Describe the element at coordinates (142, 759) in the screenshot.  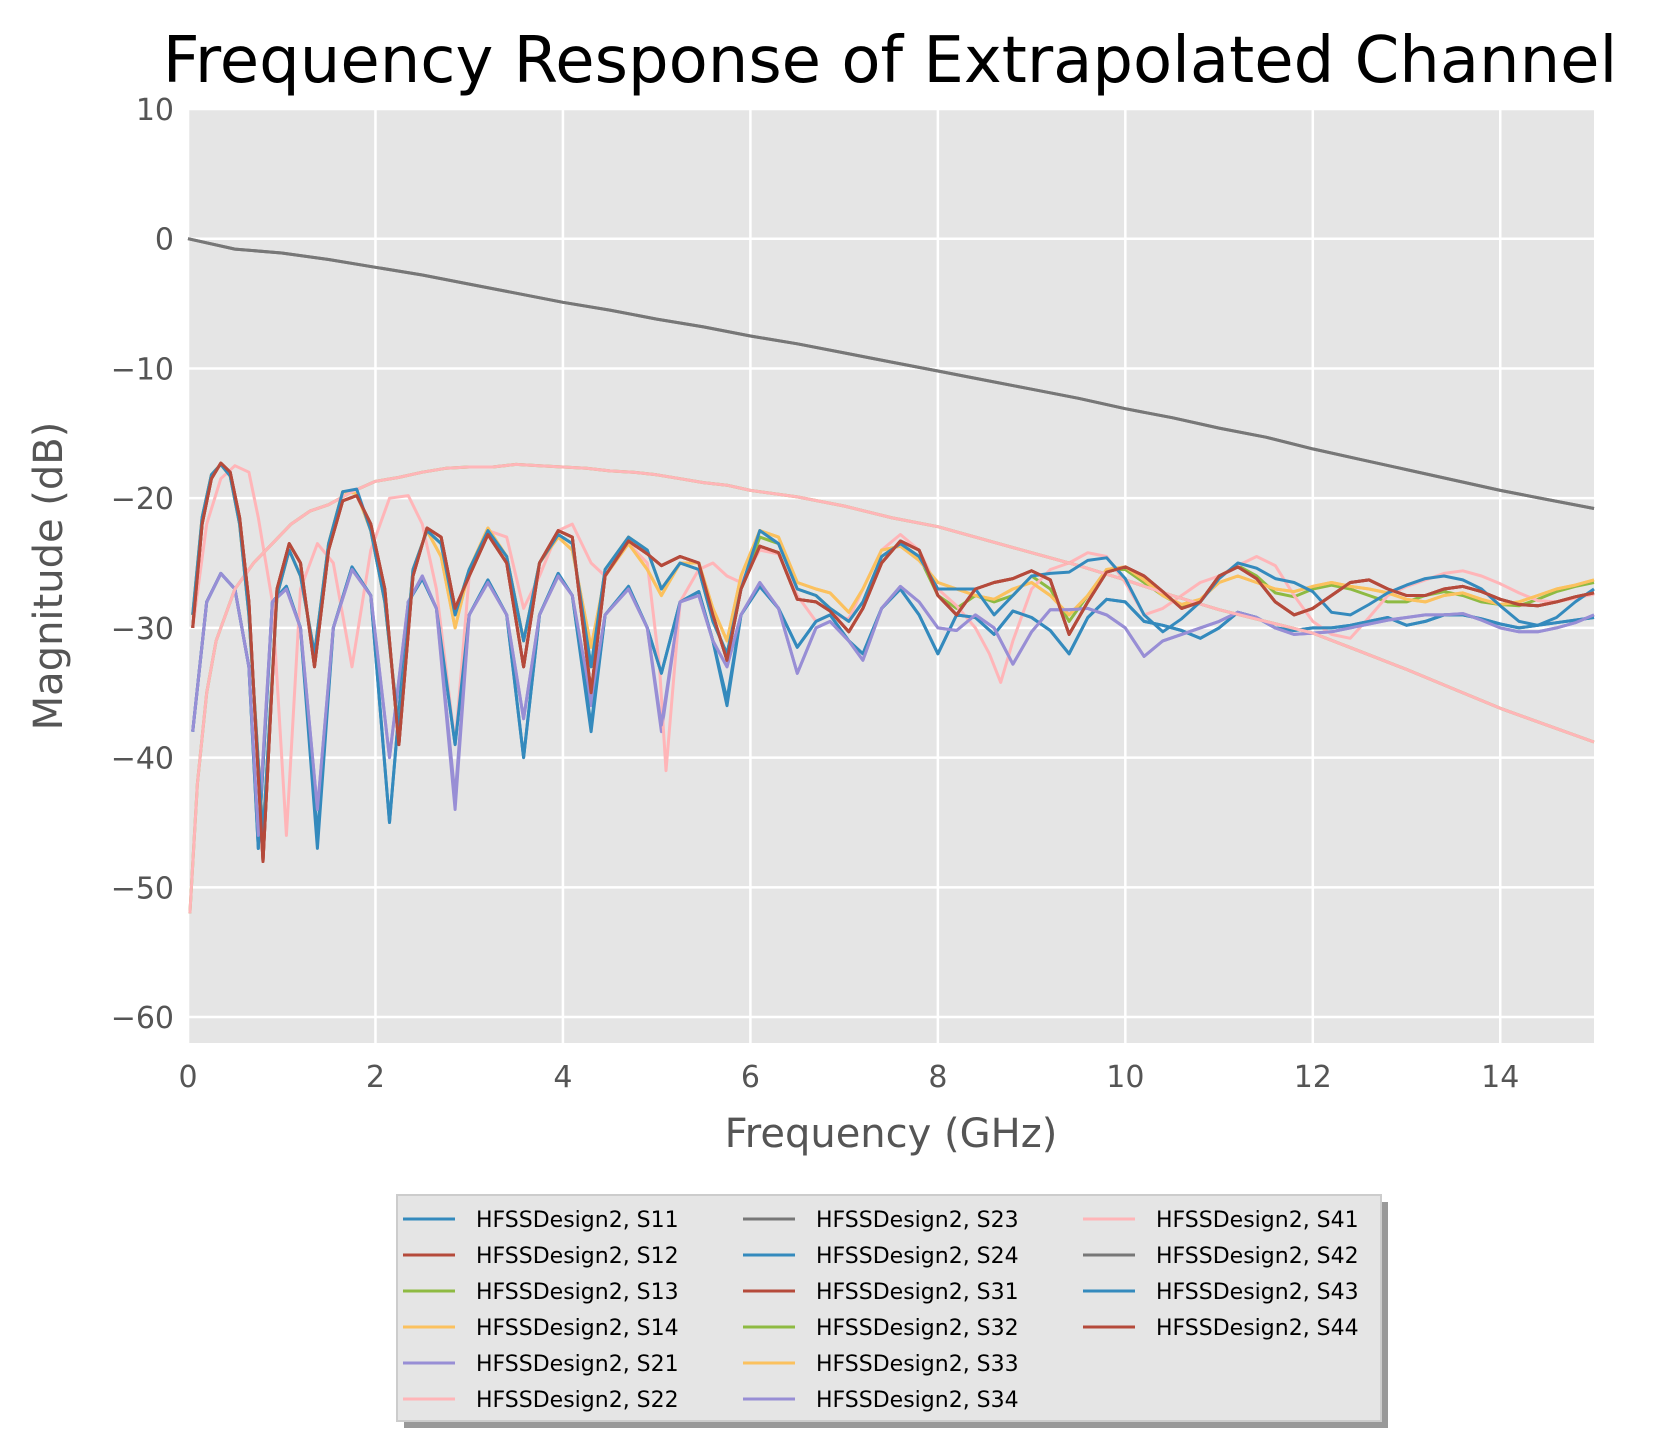
I see `y-tick-label: −40` at that location.